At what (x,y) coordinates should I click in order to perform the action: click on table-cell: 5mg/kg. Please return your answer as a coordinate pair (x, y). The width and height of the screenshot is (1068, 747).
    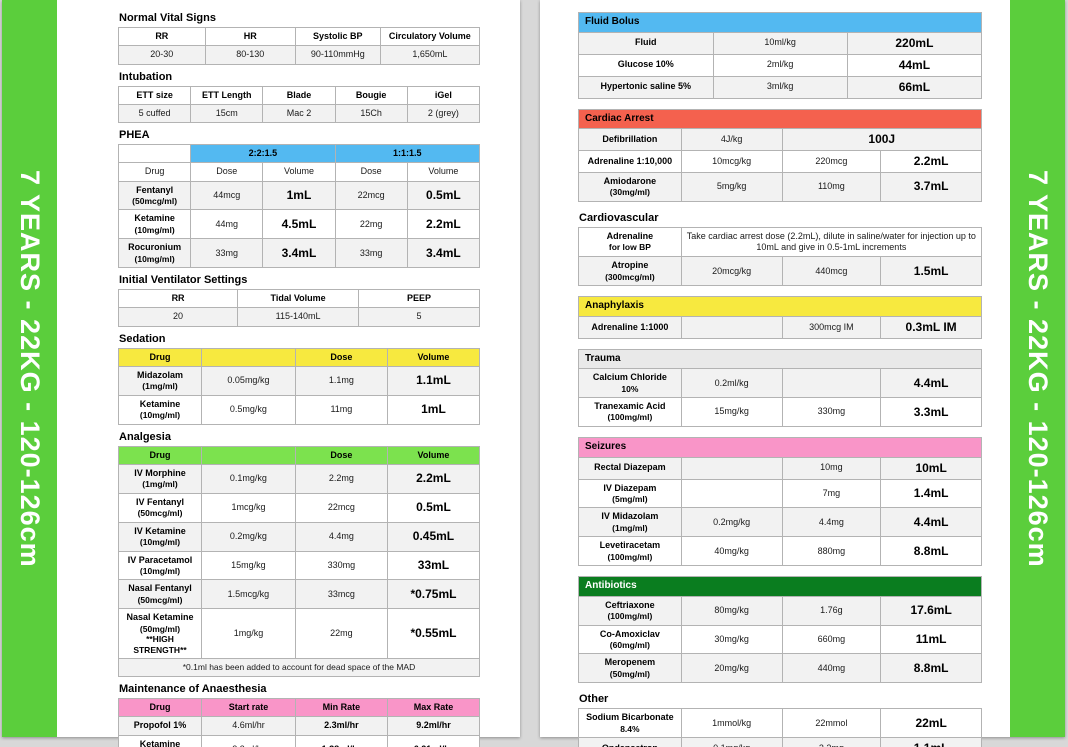
    Looking at the image, I should click on (731, 187).